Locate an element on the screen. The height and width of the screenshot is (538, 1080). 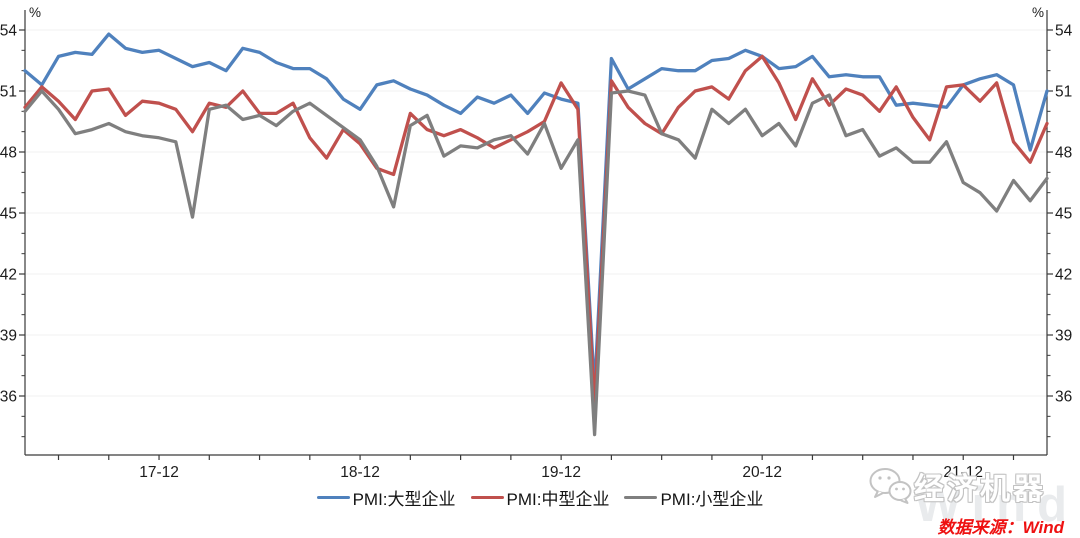
legend-label-large: PMI:大型企业 is located at coordinates (404, 499).